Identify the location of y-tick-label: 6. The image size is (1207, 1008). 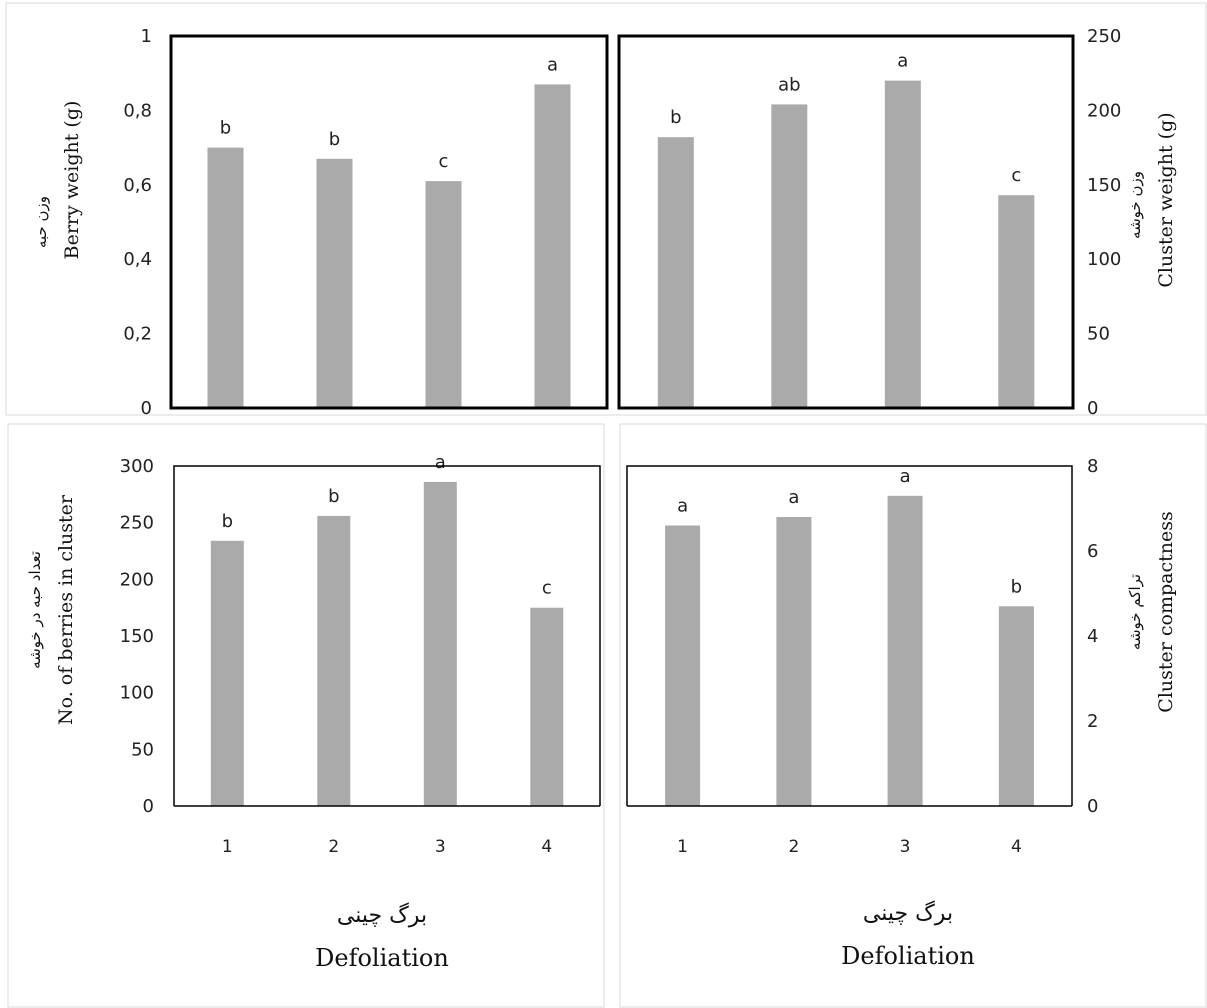
(1092, 551).